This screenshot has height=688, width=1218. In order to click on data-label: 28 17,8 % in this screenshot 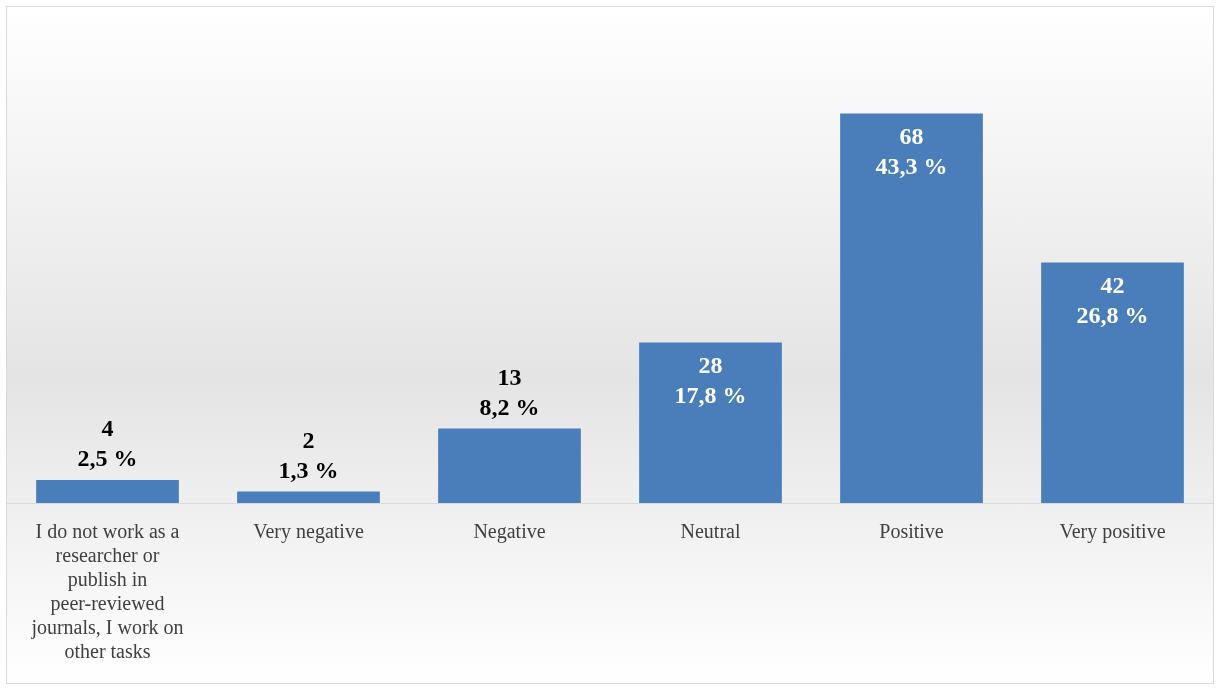, I will do `click(710, 379)`.